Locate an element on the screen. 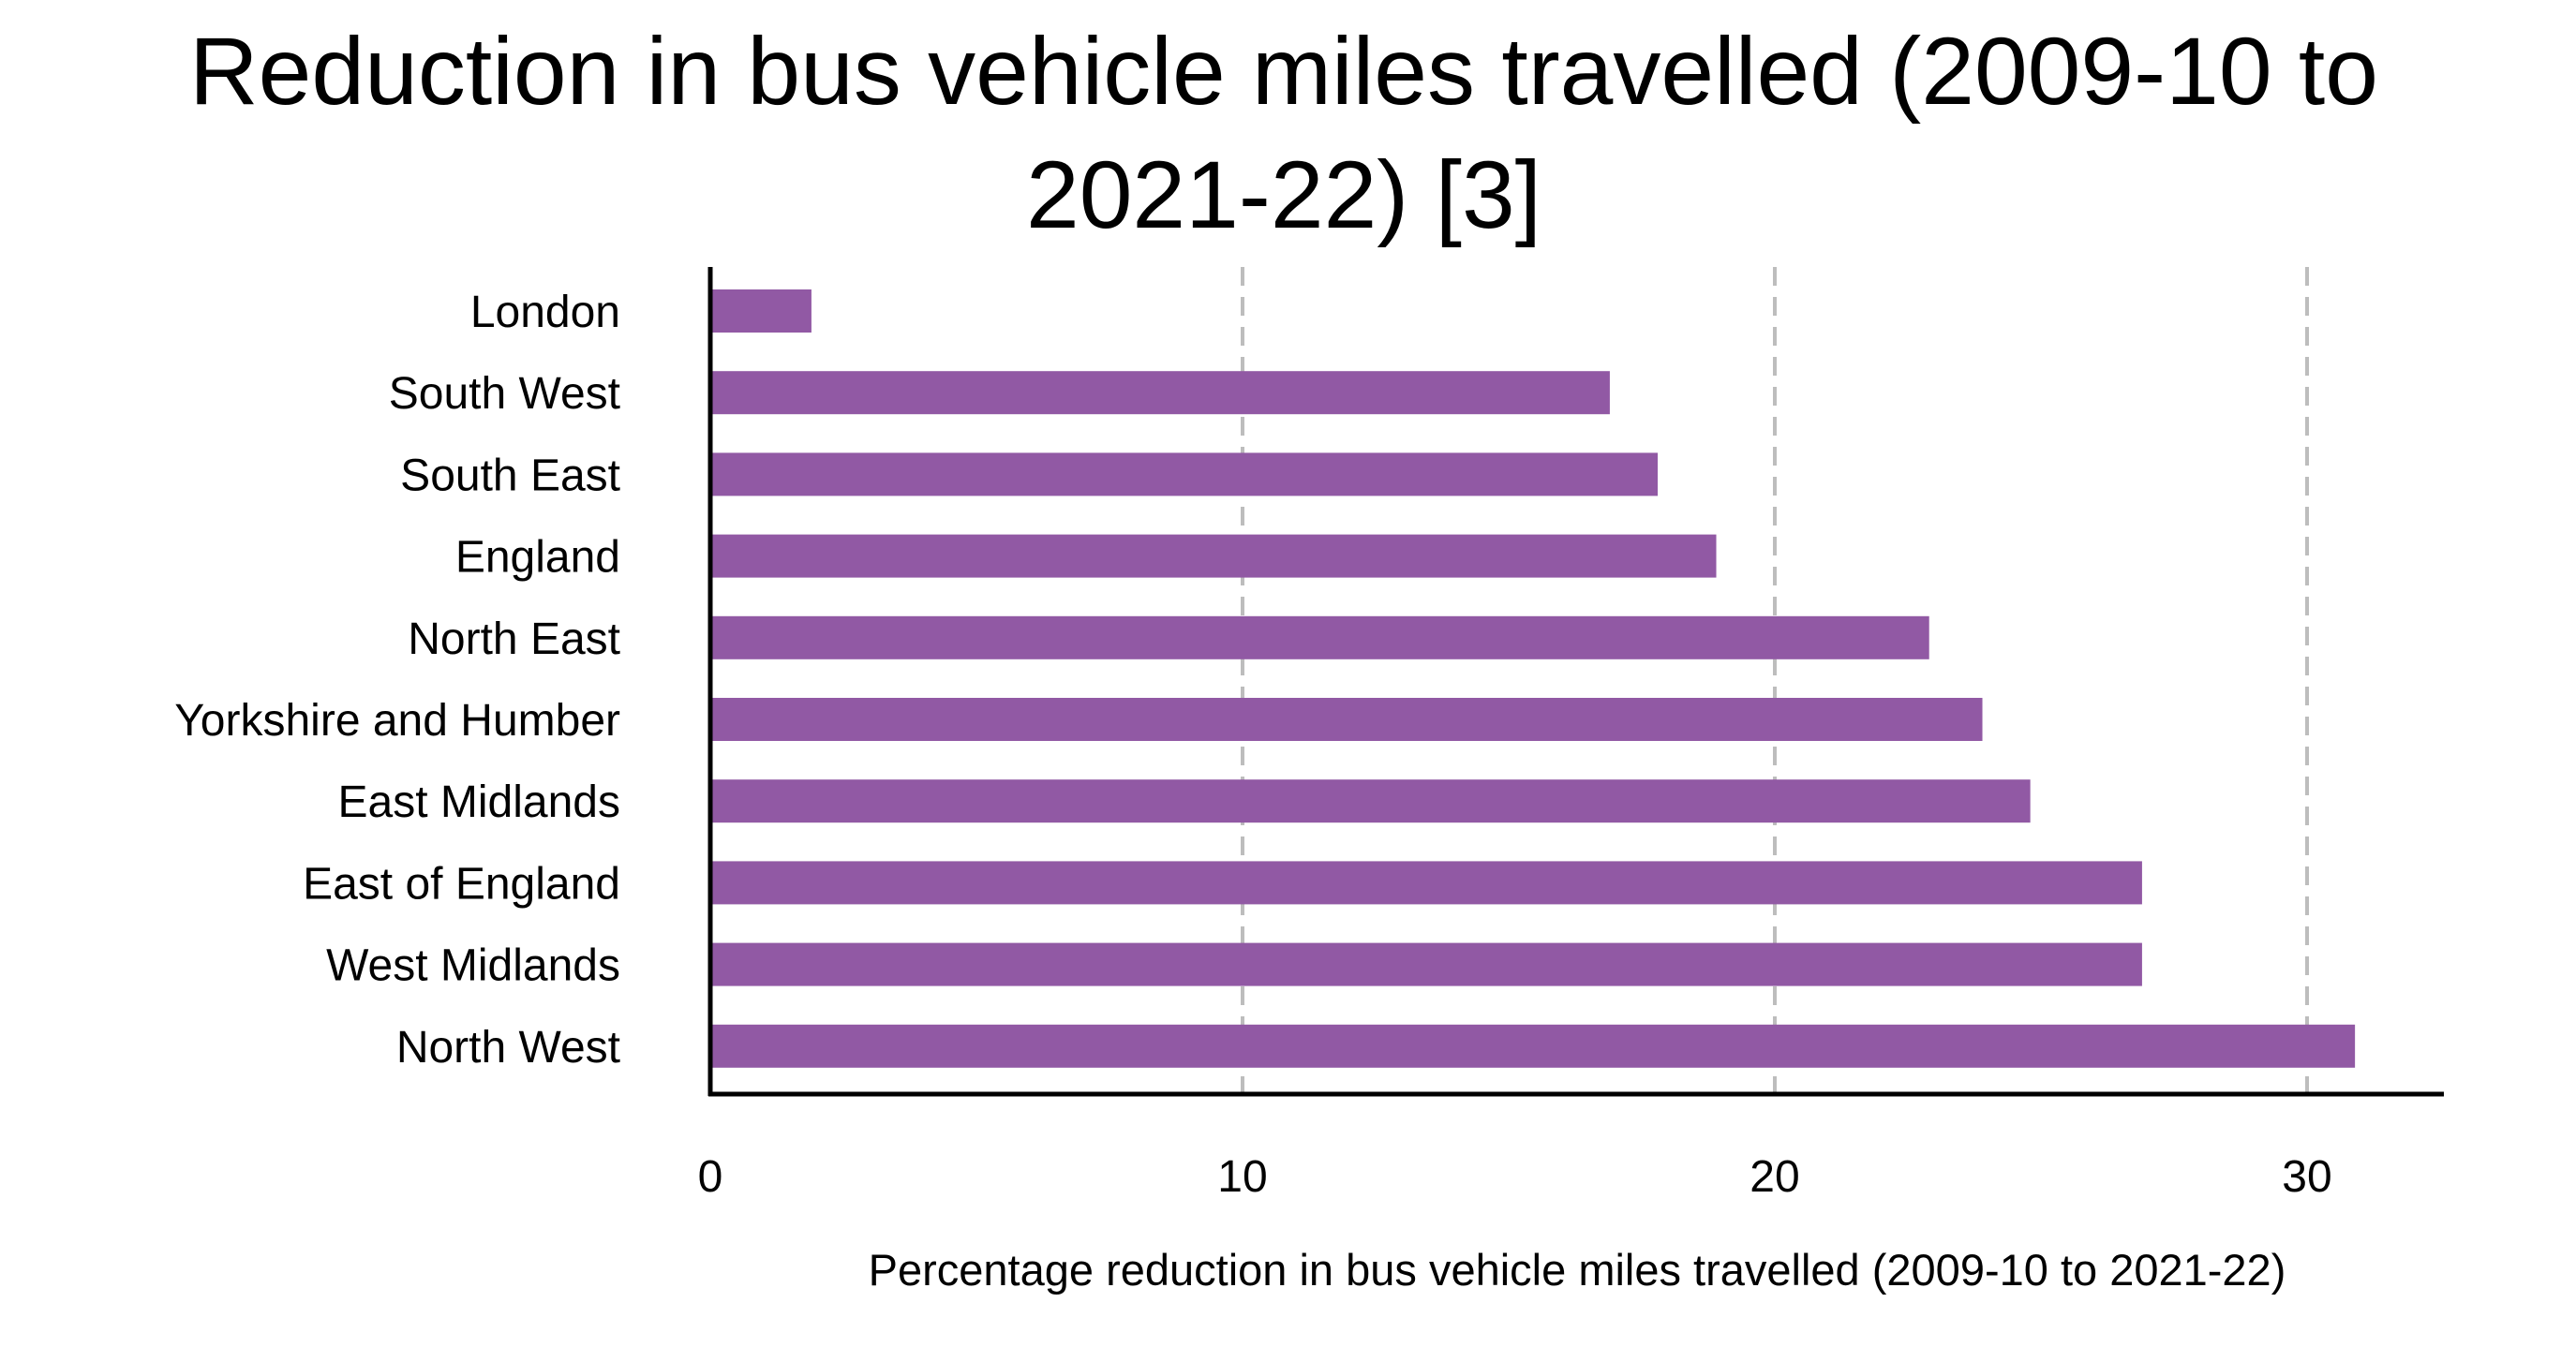 The width and height of the screenshot is (2576, 1362). x-tick-label: 20 is located at coordinates (1774, 1177).